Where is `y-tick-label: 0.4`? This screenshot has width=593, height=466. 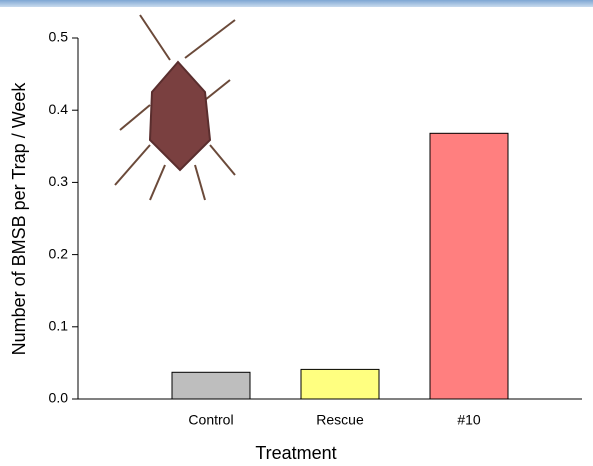
y-tick-label: 0.4 is located at coordinates (59, 109).